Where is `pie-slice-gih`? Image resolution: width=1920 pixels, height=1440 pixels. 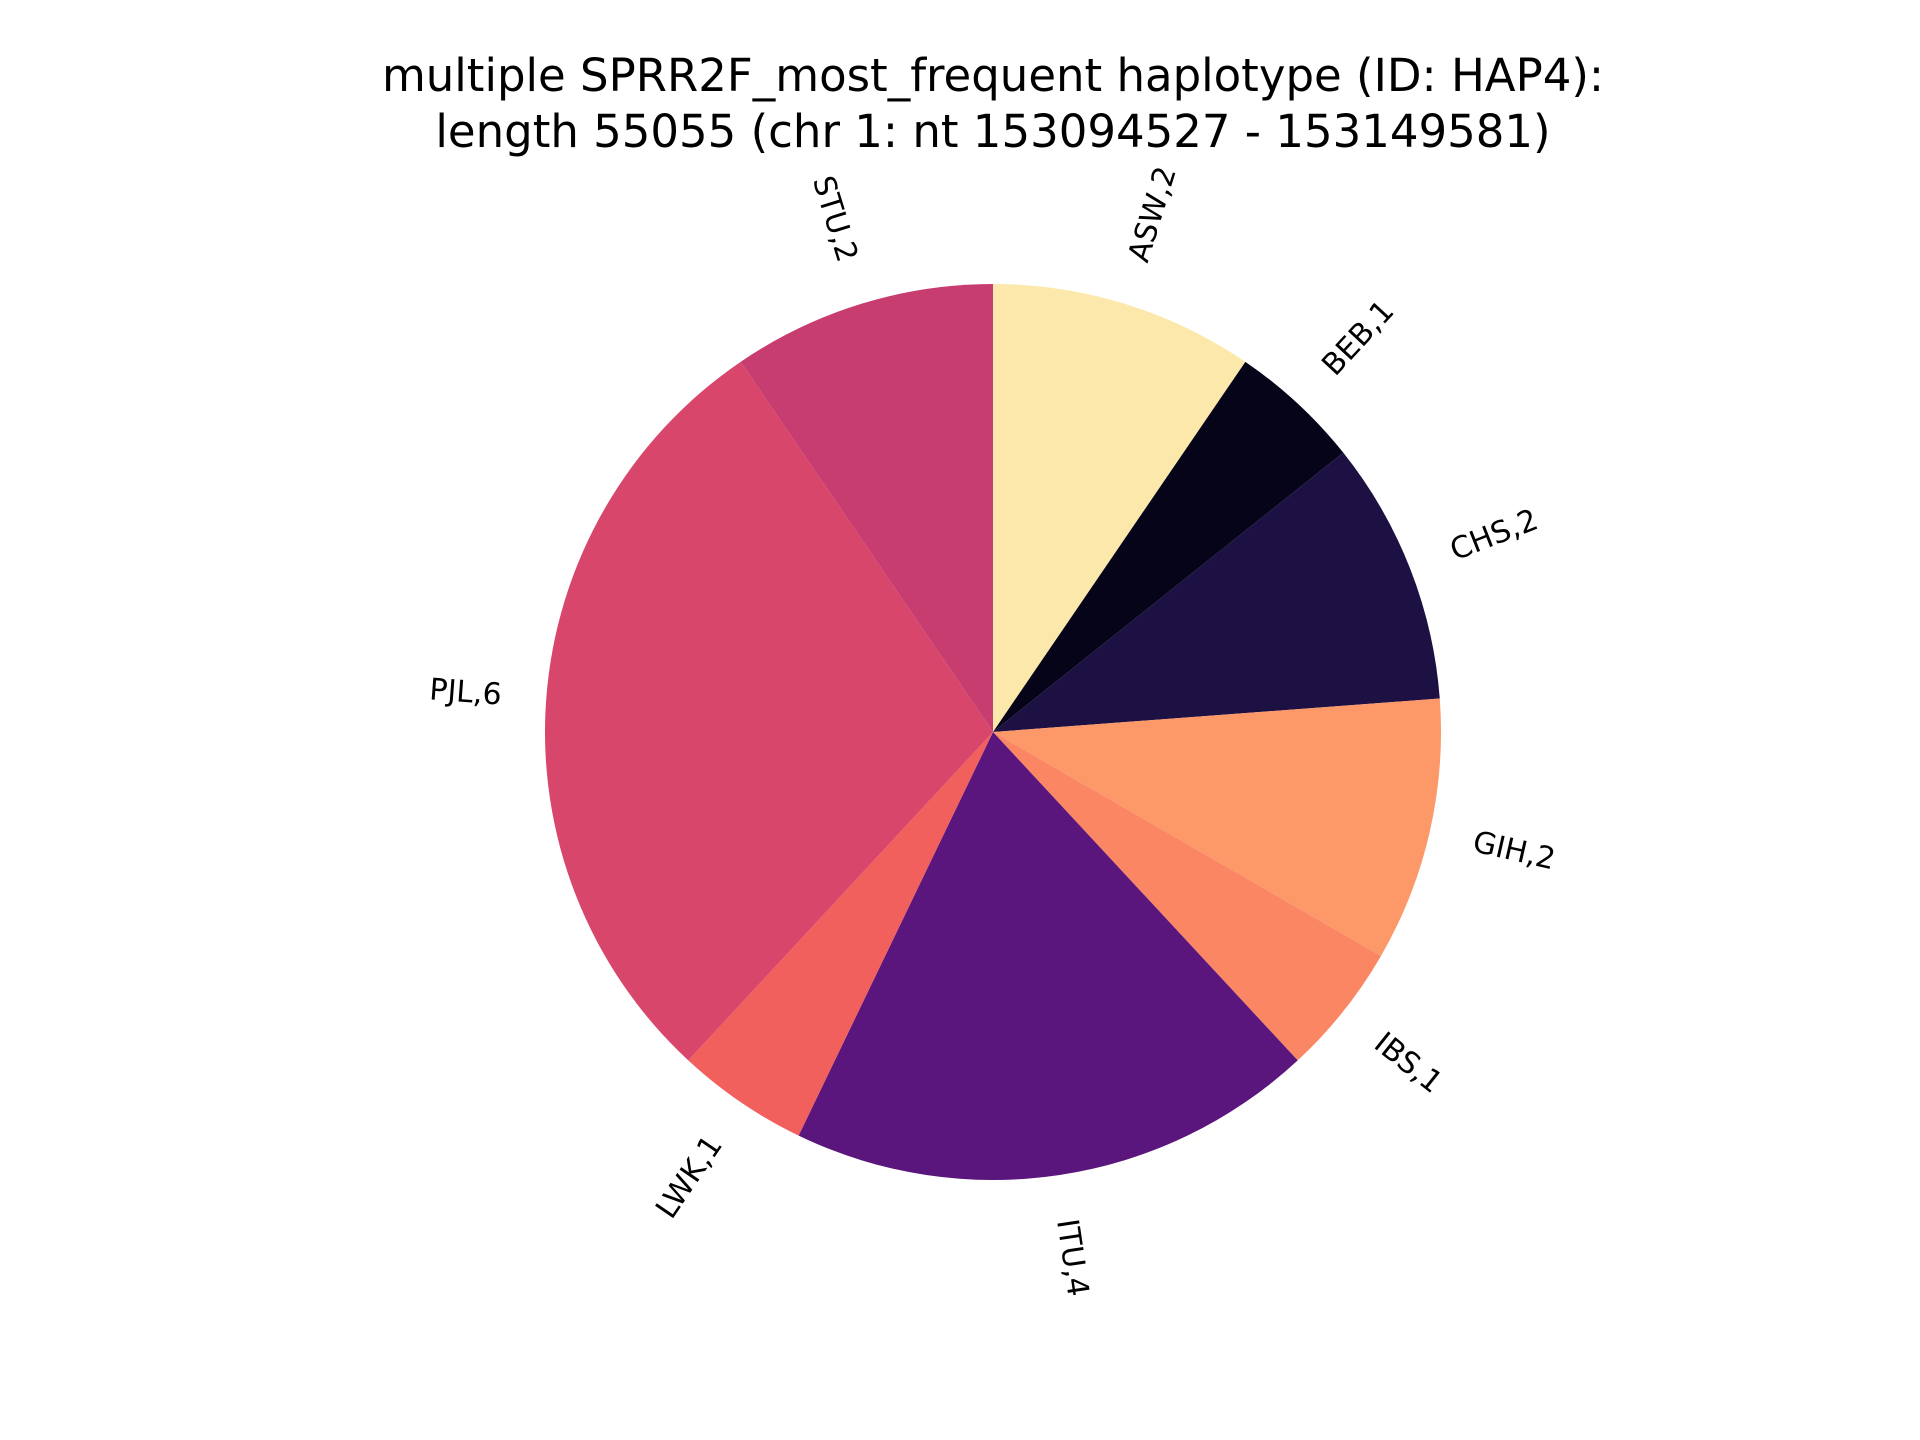 pie-slice-gih is located at coordinates (1217, 827).